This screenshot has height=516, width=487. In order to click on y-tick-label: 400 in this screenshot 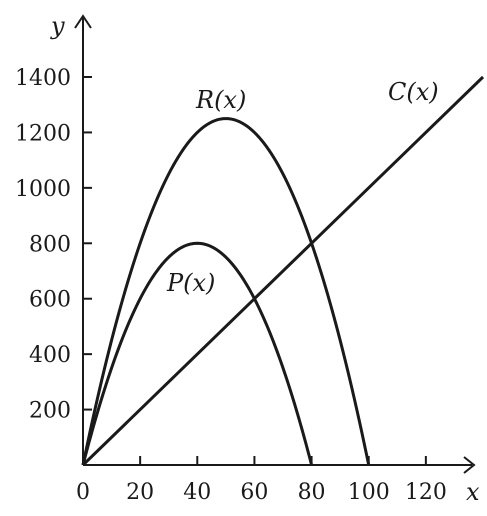, I will do `click(50, 355)`.